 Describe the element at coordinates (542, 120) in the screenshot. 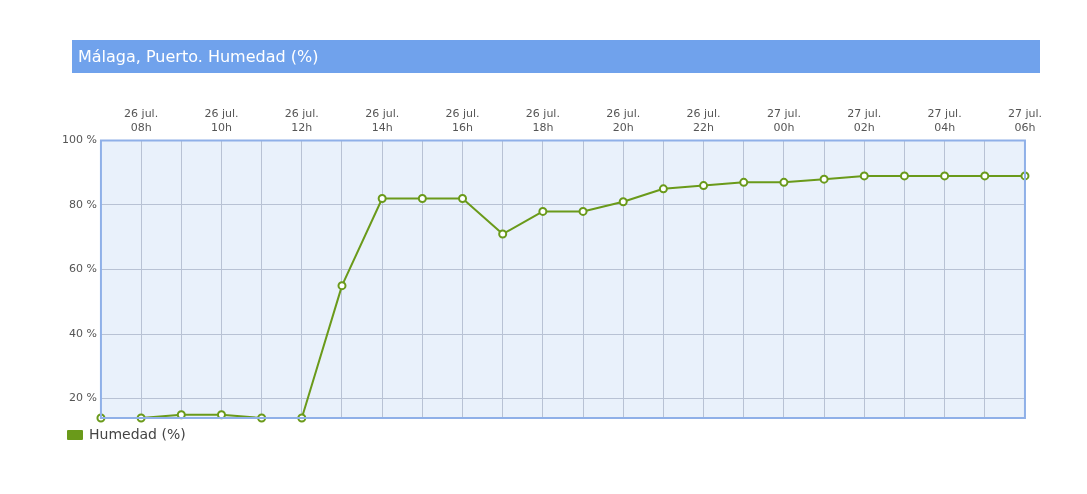

I see `x-tick-label: 26 jul. 18h` at that location.